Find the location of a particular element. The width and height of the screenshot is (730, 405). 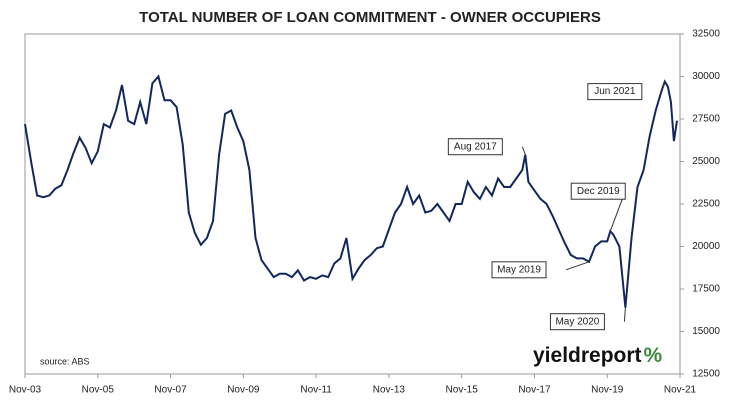

logo: yieldreport% is located at coordinates (598, 355).